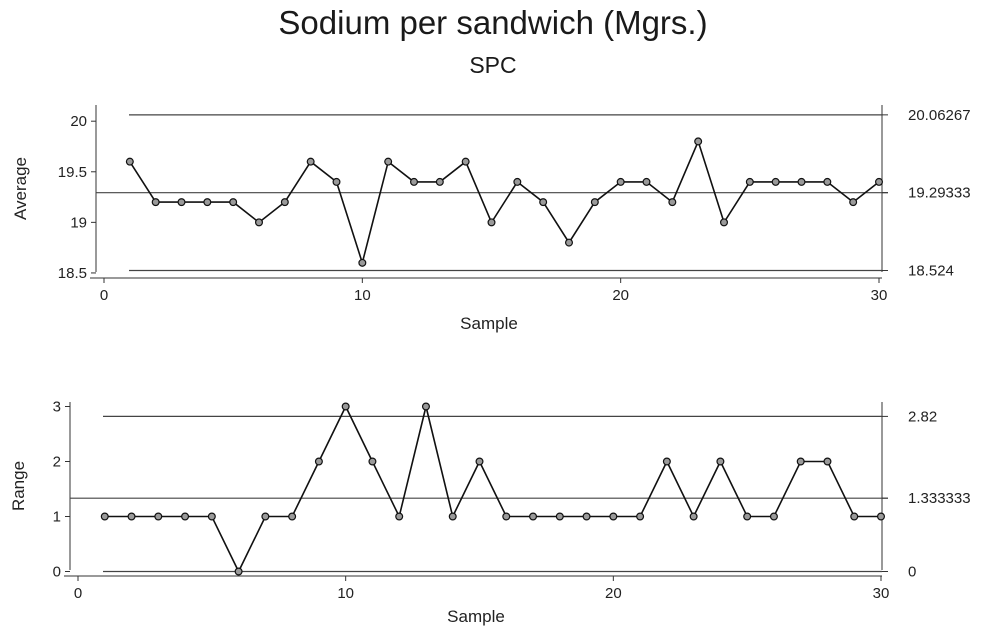  Describe the element at coordinates (939, 193) in the screenshot. I see `control-label-center: 19.29333` at that location.